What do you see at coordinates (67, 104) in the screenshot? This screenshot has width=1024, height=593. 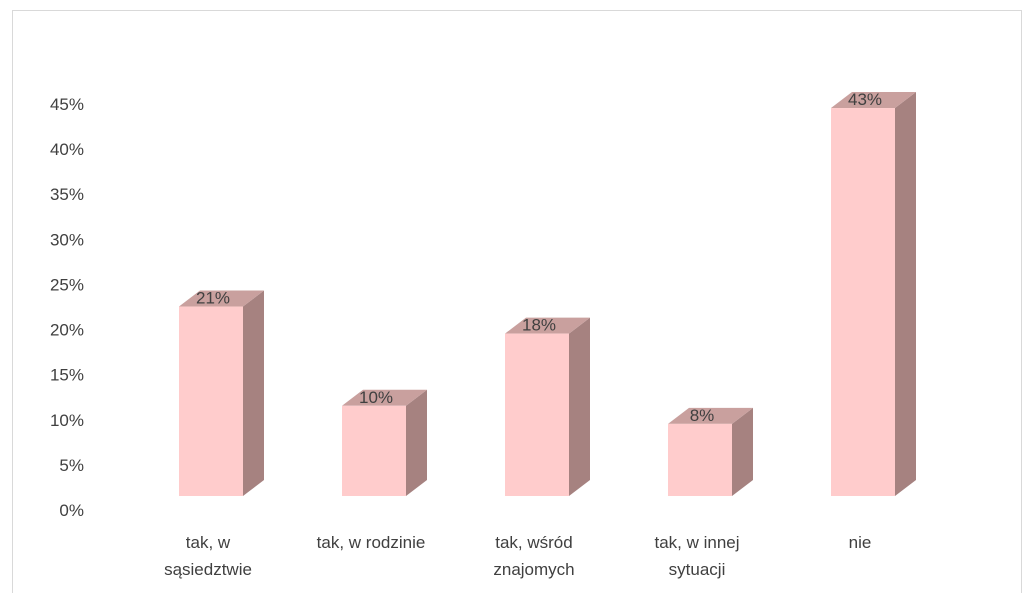 I see `y-tick-label: 45%` at bounding box center [67, 104].